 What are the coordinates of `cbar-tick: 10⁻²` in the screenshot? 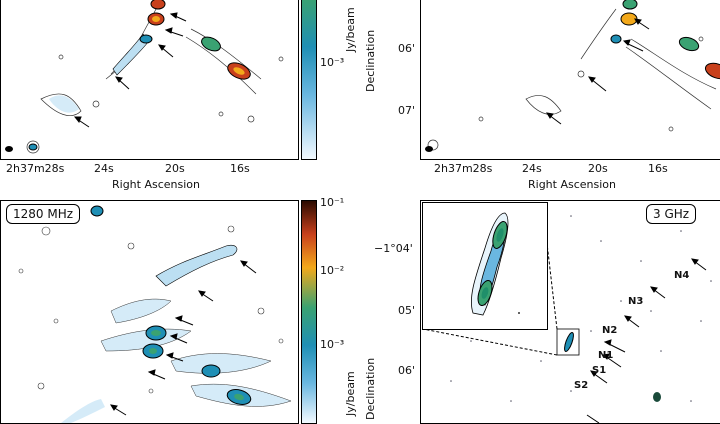 It's located at (332, 270).